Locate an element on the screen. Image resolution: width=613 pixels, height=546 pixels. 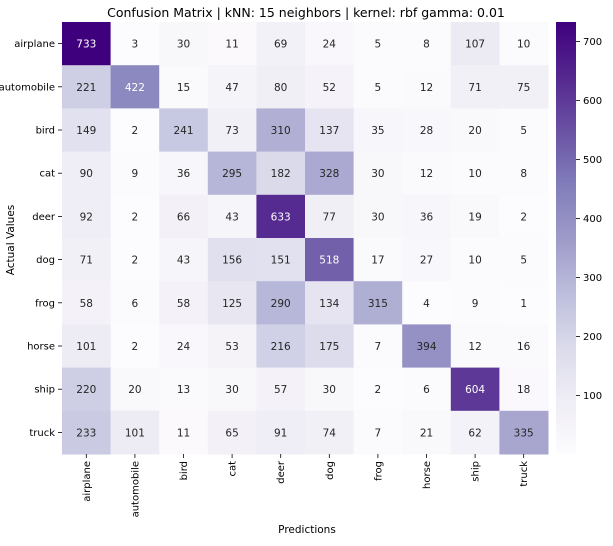
cell-value-label: 125 is located at coordinates (232, 304).